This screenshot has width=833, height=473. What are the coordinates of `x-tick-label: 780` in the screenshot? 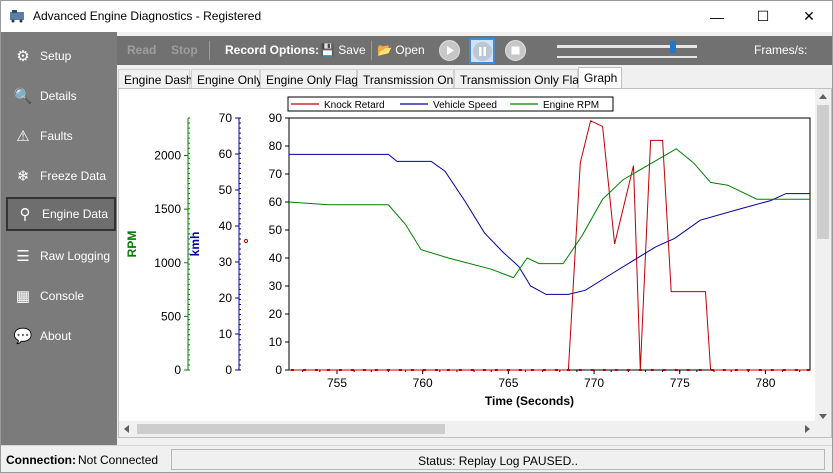 It's located at (765, 383).